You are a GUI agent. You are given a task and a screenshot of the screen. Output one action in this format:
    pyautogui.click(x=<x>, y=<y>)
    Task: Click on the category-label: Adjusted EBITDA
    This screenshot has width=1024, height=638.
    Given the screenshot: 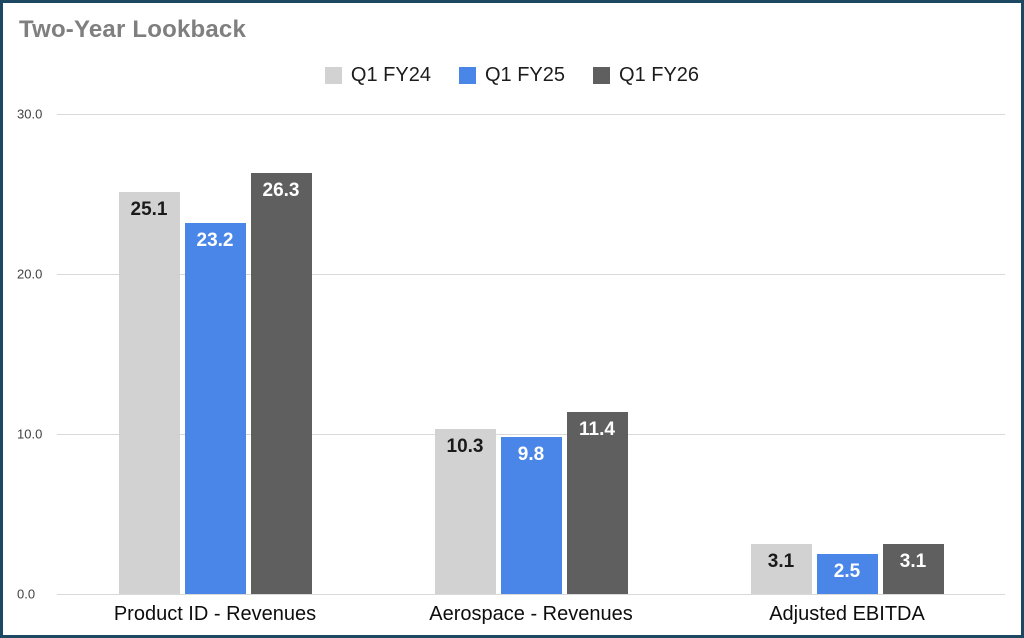 What is the action you would take?
    pyautogui.click(x=847, y=614)
    